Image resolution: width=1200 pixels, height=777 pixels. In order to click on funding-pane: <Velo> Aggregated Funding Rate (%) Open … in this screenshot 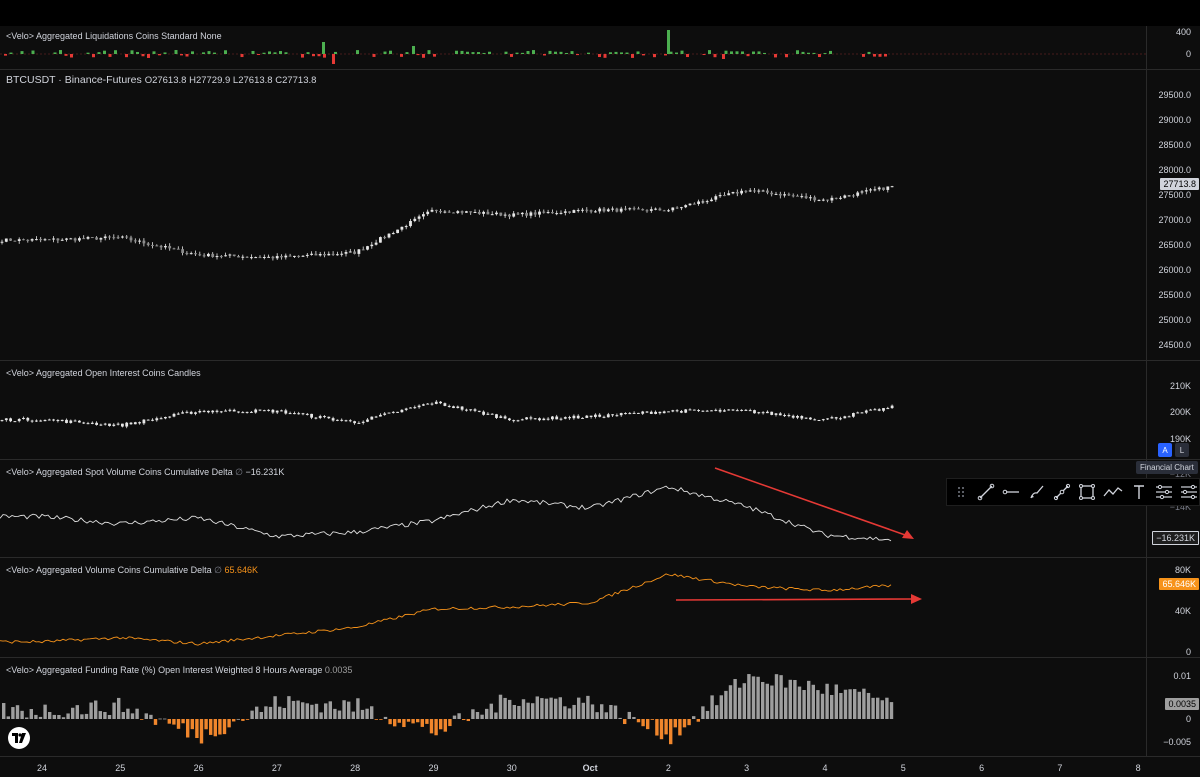, I will do `click(573, 707)`.